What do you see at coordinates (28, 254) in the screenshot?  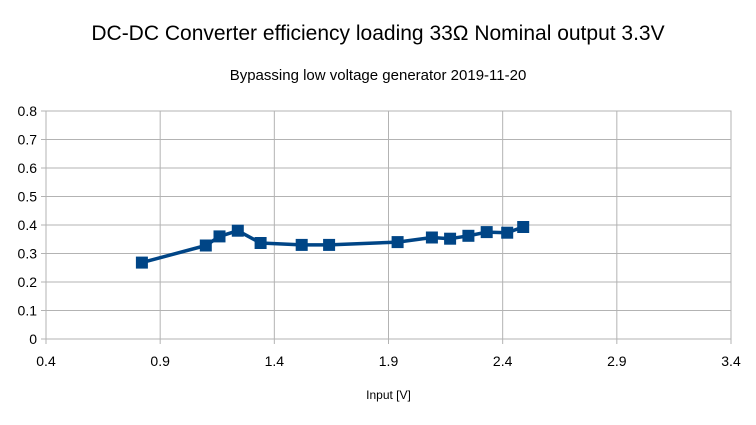 I see `y-tick-label: 0.3` at bounding box center [28, 254].